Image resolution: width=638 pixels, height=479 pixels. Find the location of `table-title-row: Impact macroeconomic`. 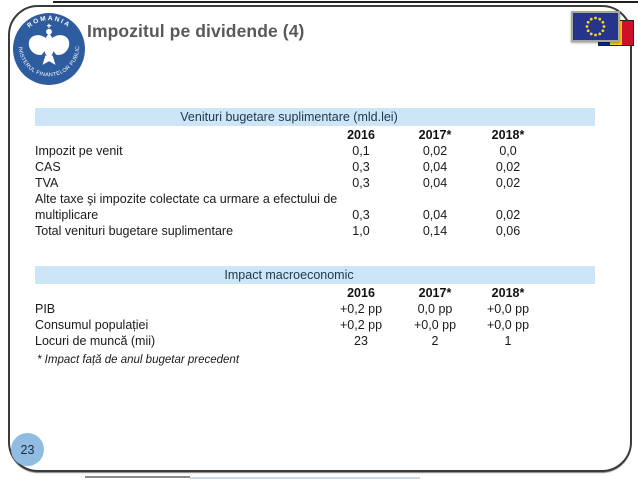

table-title-row: Impact macroeconomic is located at coordinates (315, 275).